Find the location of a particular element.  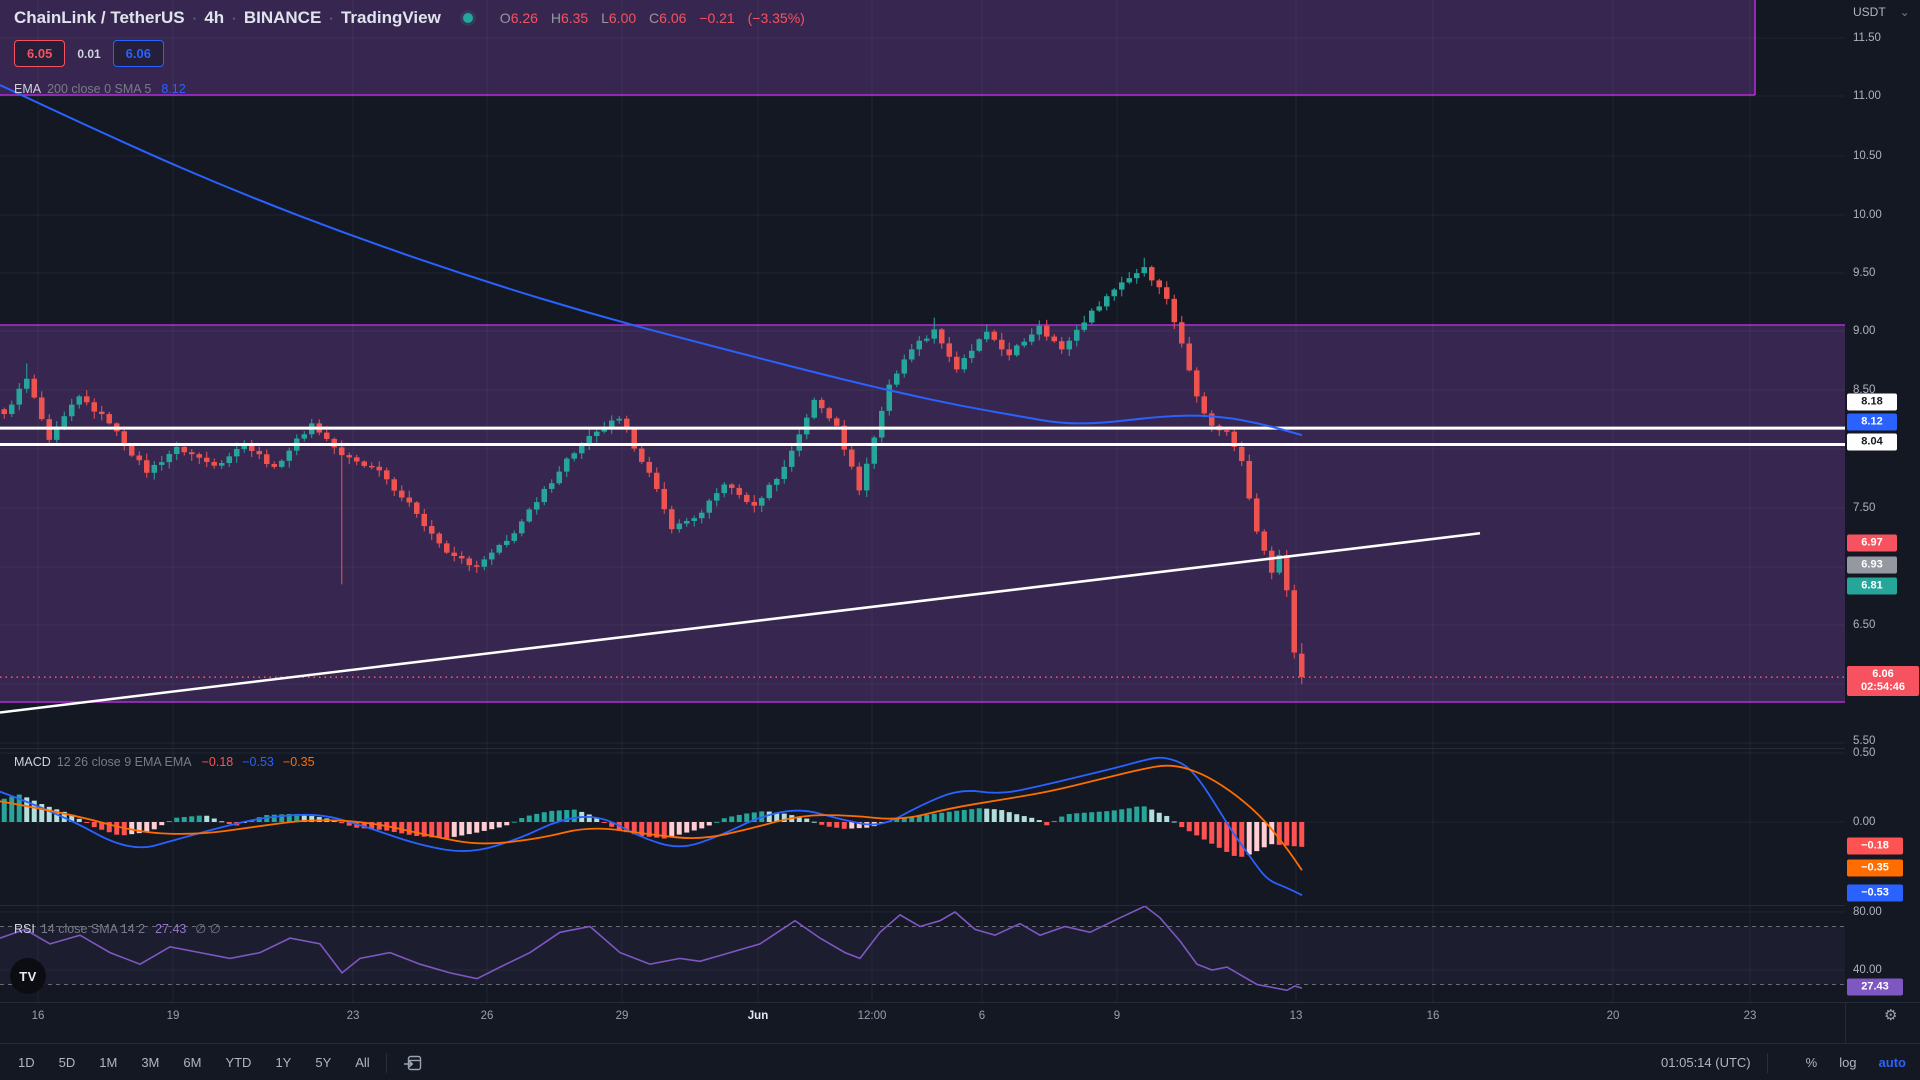

range-button-3m: 3M is located at coordinates (150, 1062).